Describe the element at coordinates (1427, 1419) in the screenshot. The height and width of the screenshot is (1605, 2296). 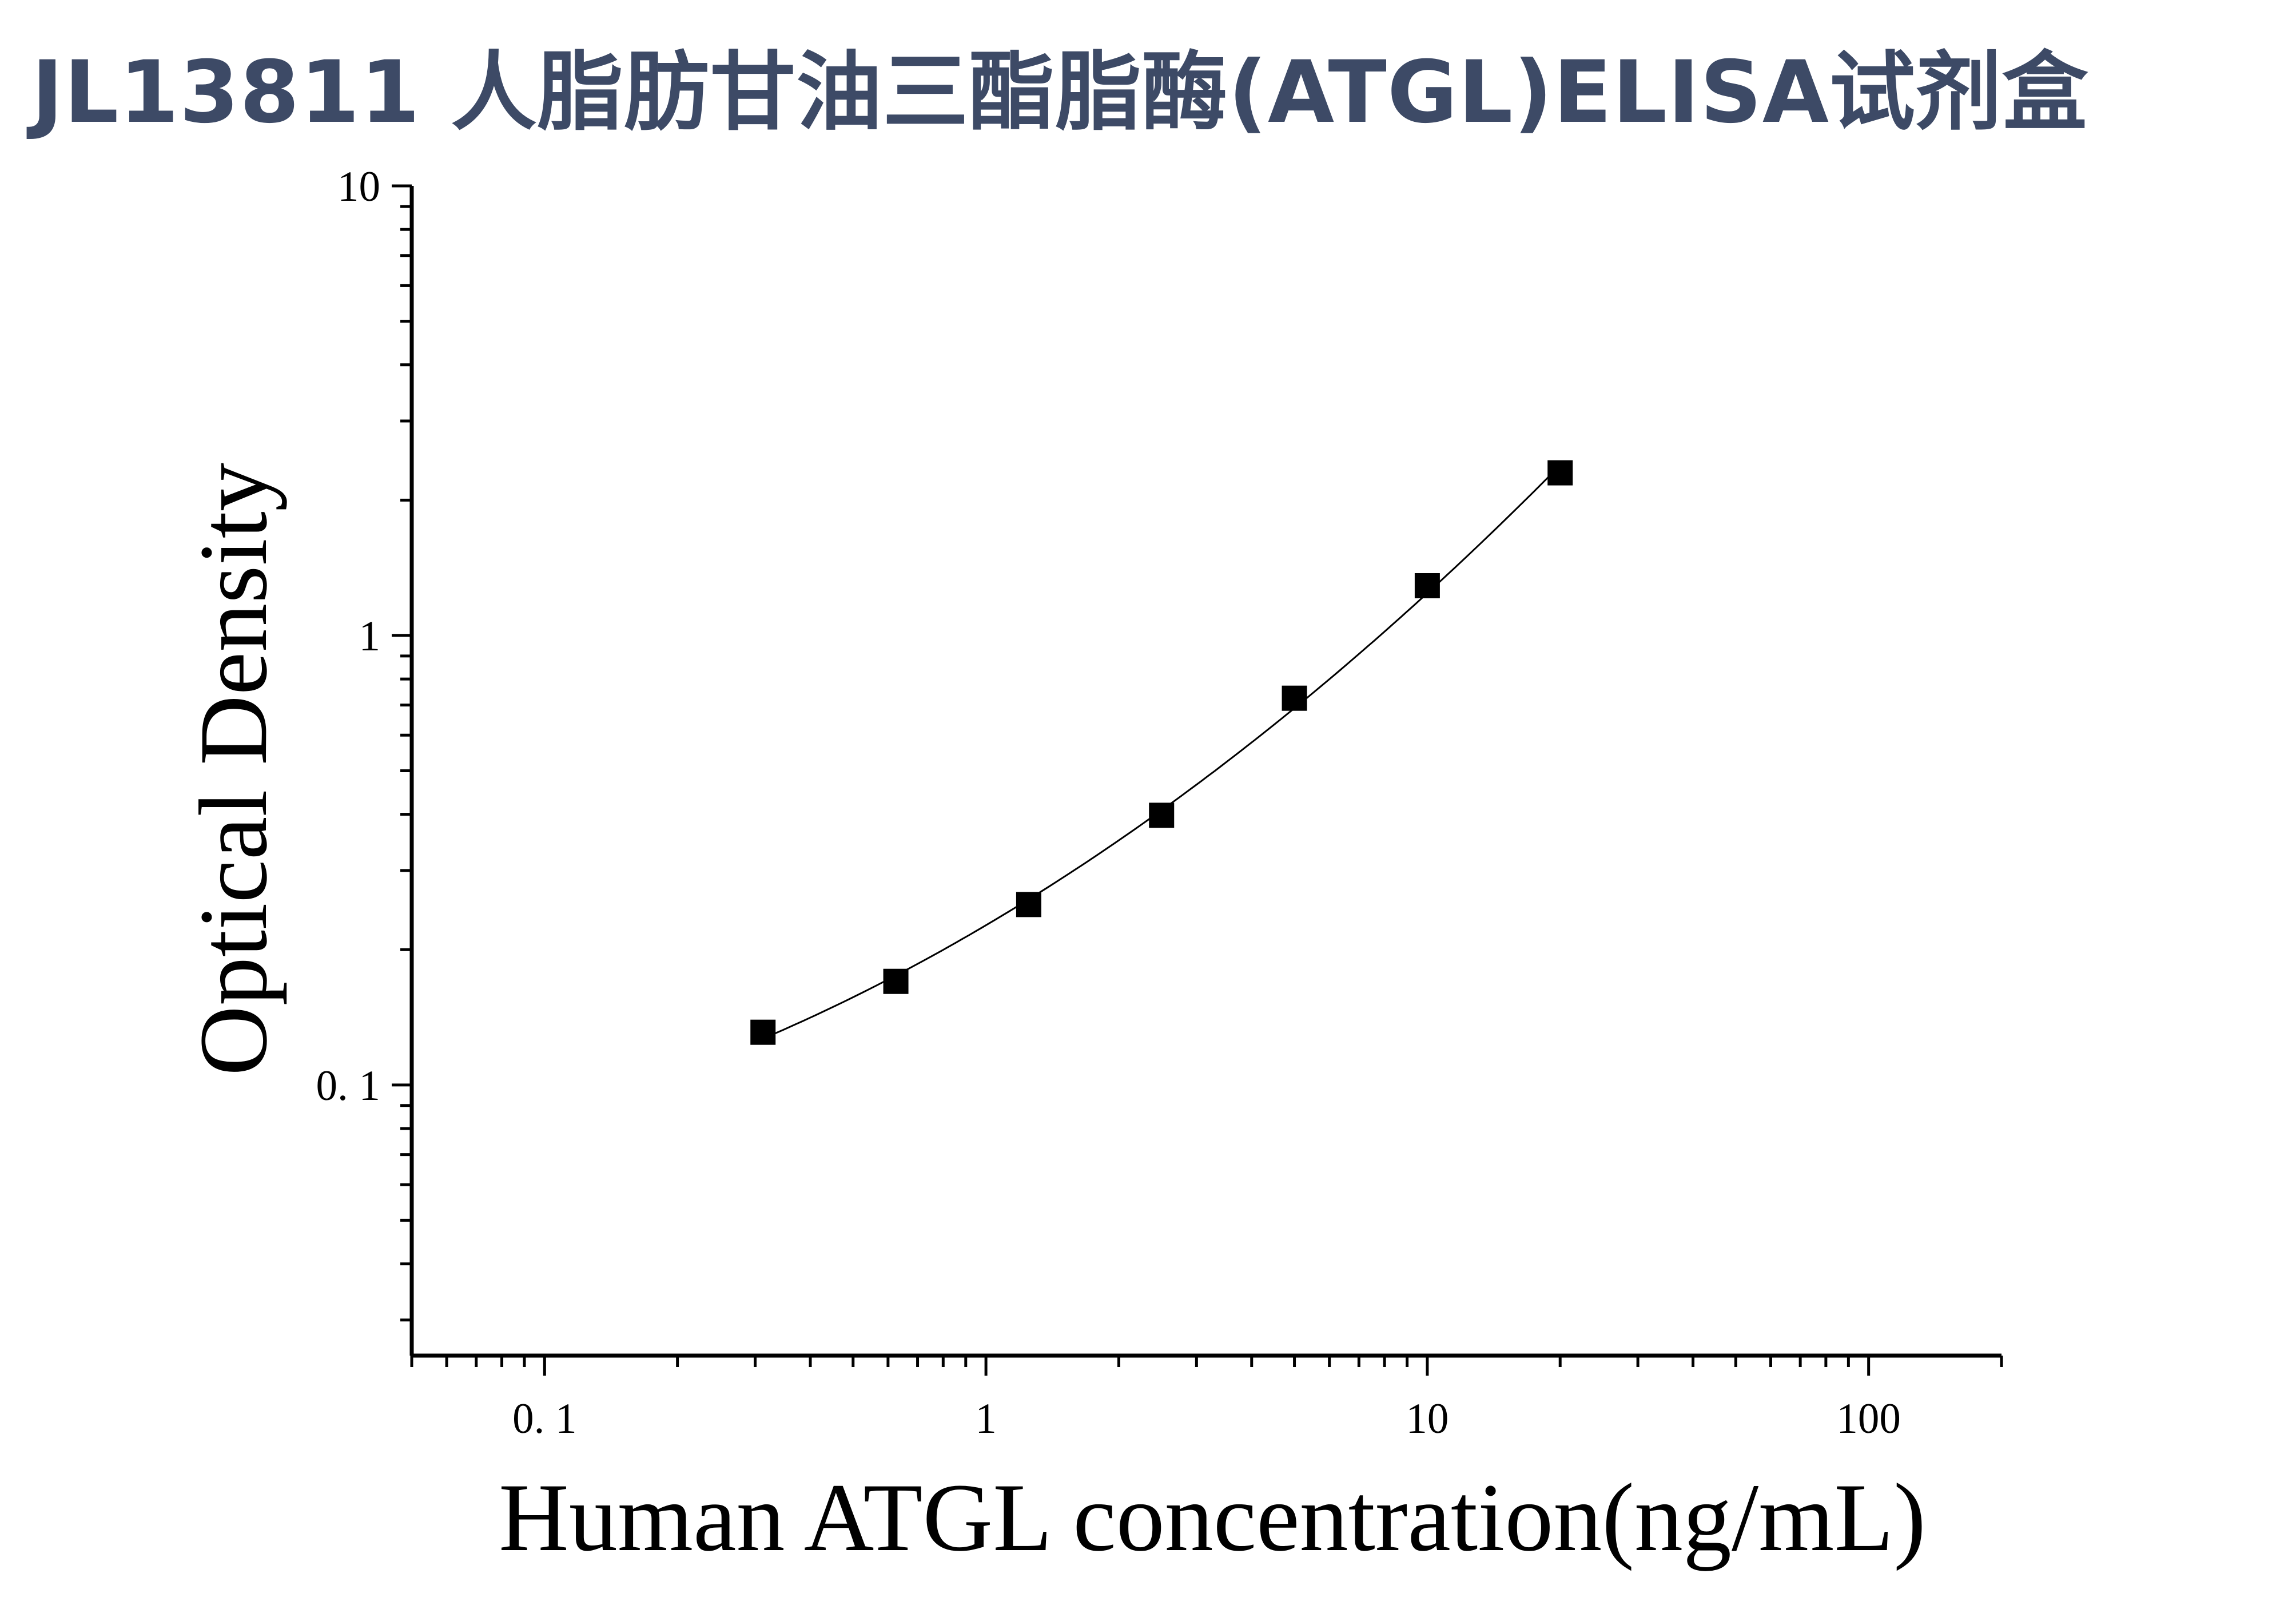
I see `x-tick-label: 10` at that location.